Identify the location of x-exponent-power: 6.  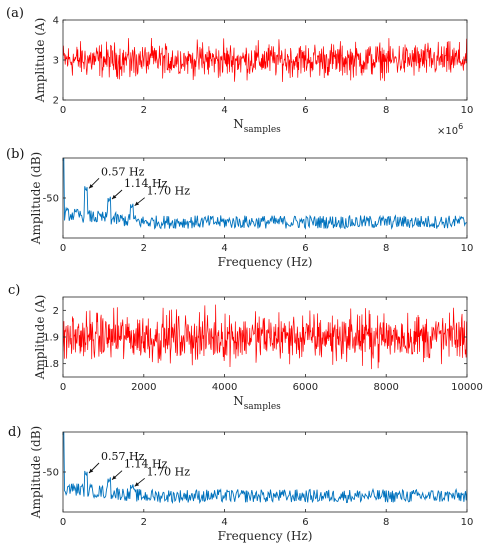
(460, 126).